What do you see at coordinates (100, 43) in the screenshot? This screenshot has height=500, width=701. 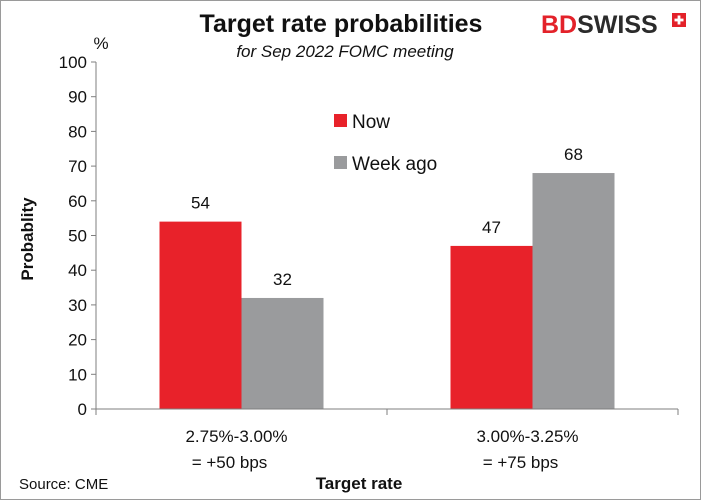 I see `y-axis-unit: %` at bounding box center [100, 43].